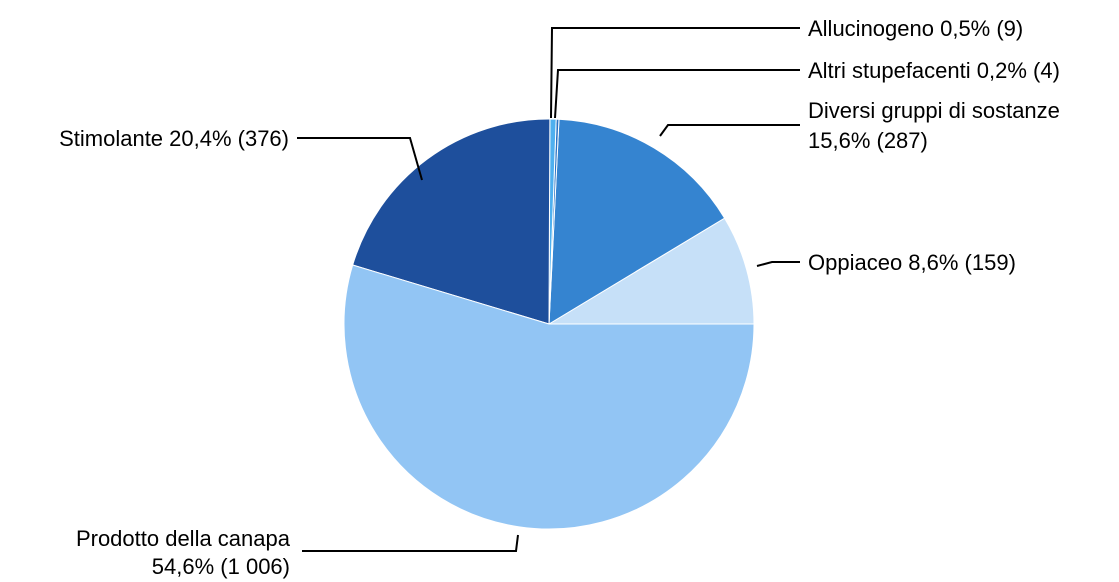  I want to click on slice-label: Diversi gruppi di sostanze, so click(934, 110).